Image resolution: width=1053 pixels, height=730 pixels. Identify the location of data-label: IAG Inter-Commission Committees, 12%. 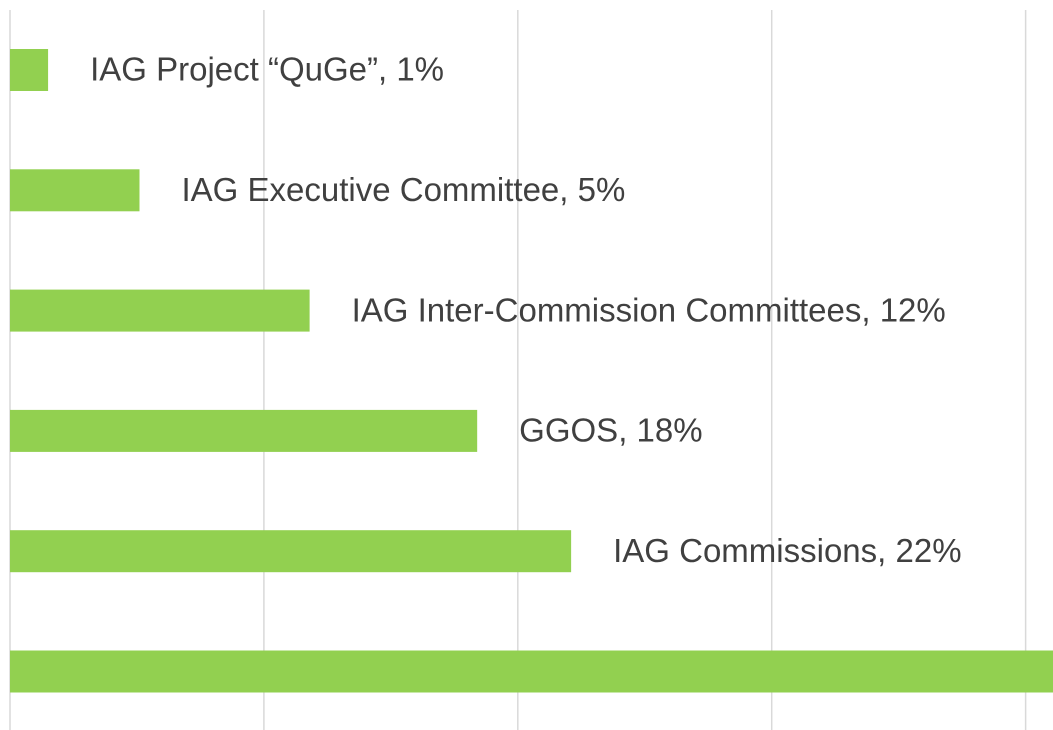
(649, 309).